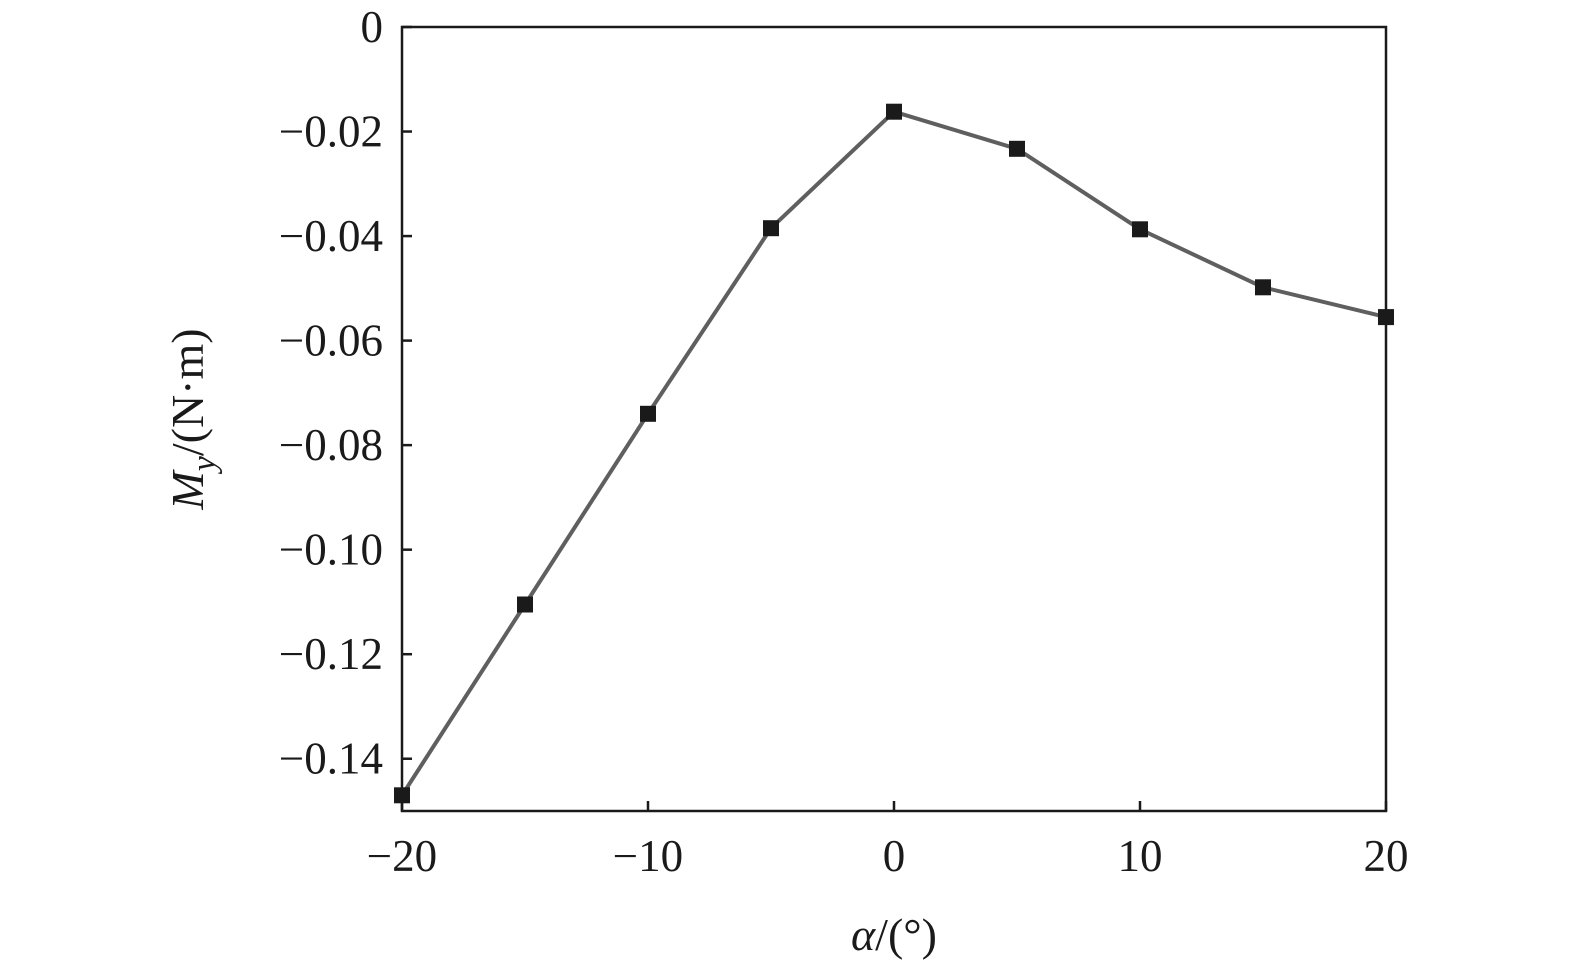  What do you see at coordinates (863, 934) in the screenshot?
I see `x-axis-label-symbol: α` at bounding box center [863, 934].